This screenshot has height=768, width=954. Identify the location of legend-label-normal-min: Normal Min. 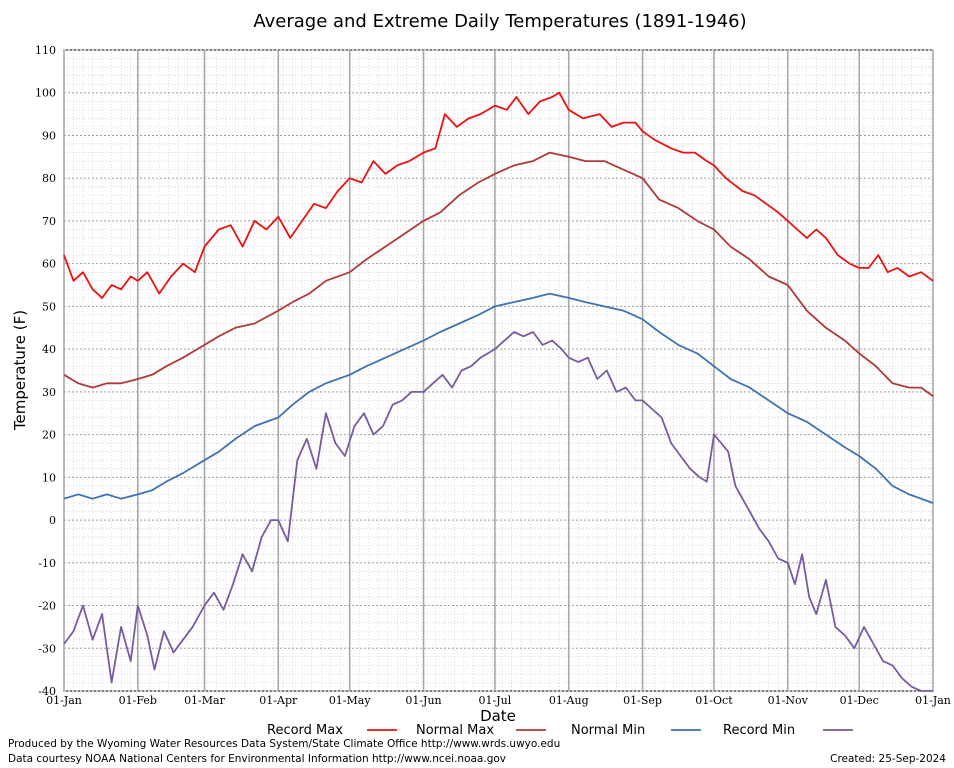
(608, 730).